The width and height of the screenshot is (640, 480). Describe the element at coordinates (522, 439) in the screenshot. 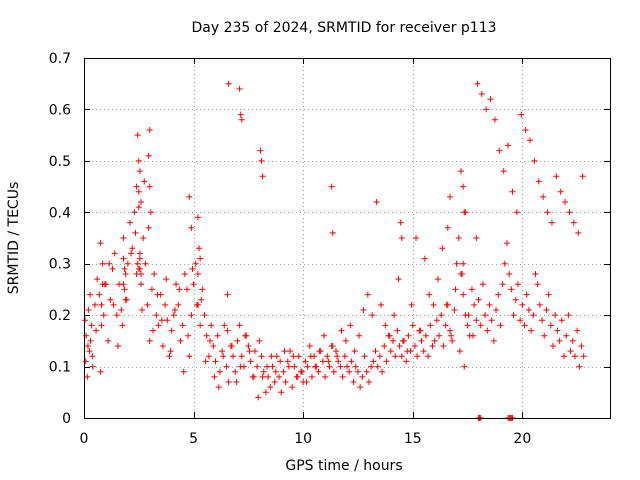

I see `x-tick-label: 20` at that location.